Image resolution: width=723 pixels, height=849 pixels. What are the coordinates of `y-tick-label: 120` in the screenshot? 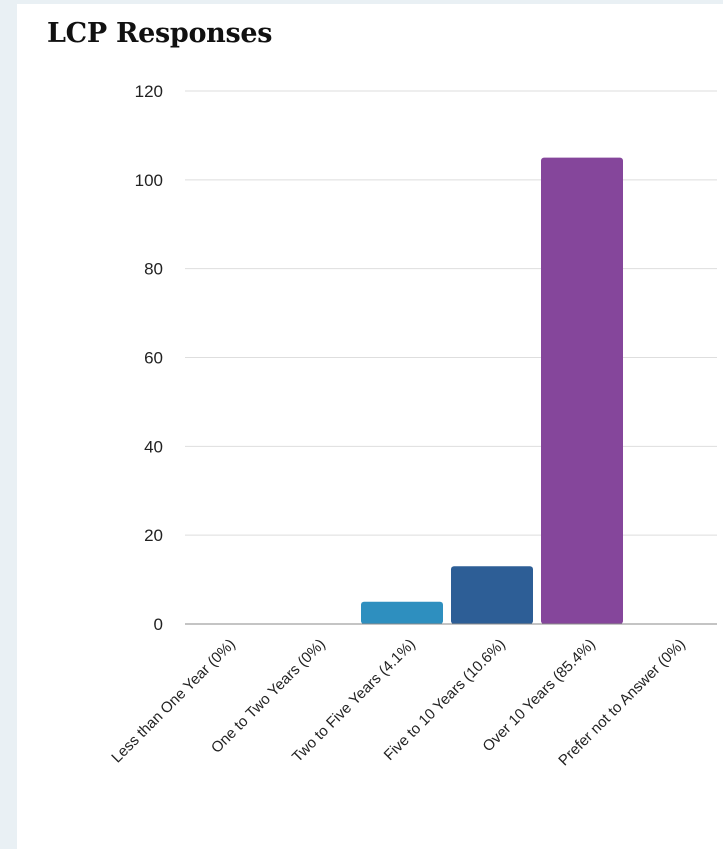 It's located at (149, 91).